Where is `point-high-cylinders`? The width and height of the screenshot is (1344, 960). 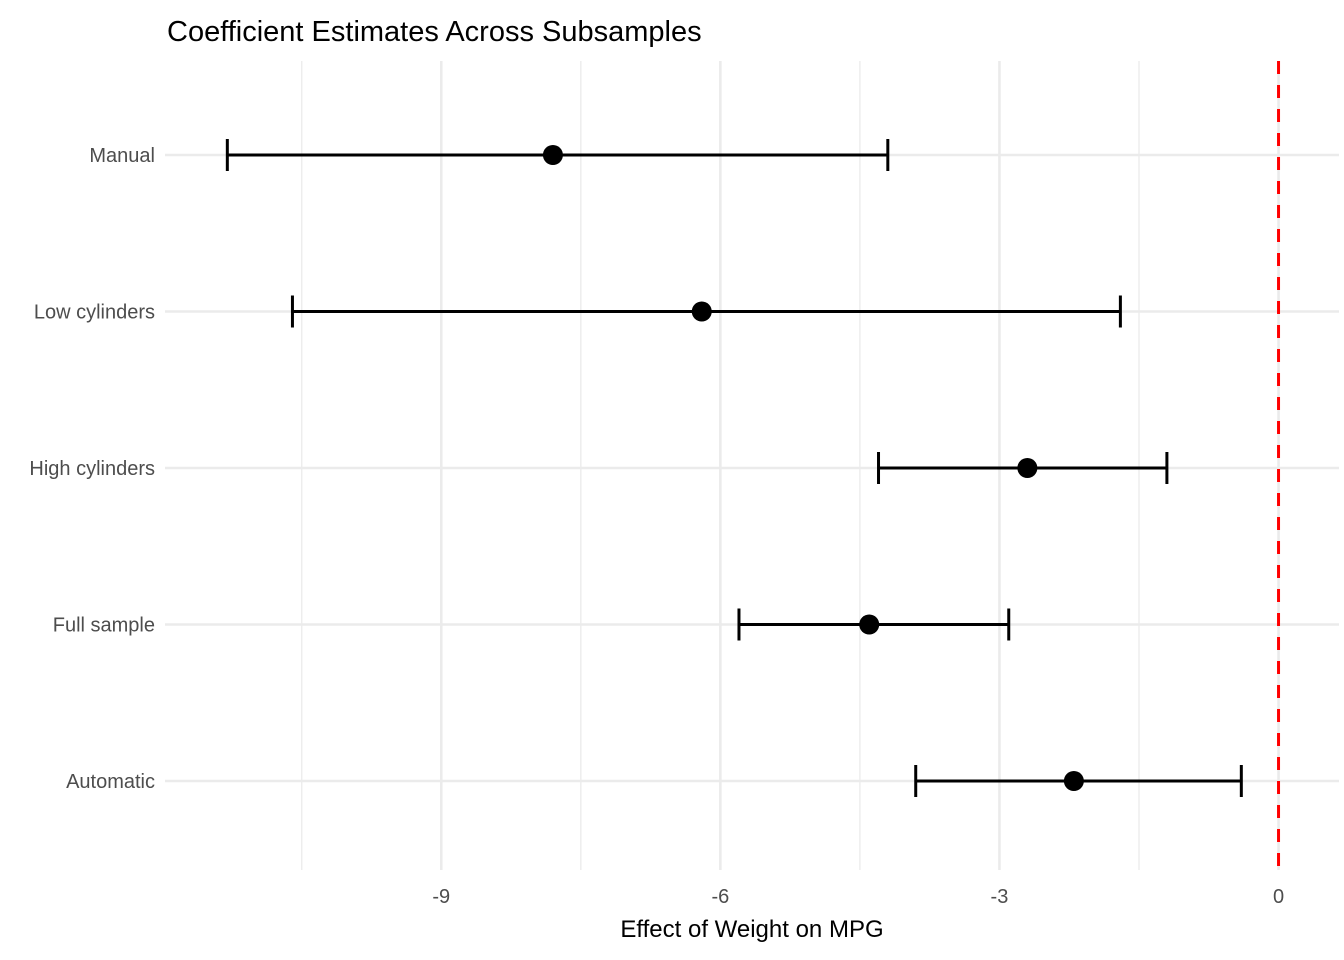 point-high-cylinders is located at coordinates (1027, 468).